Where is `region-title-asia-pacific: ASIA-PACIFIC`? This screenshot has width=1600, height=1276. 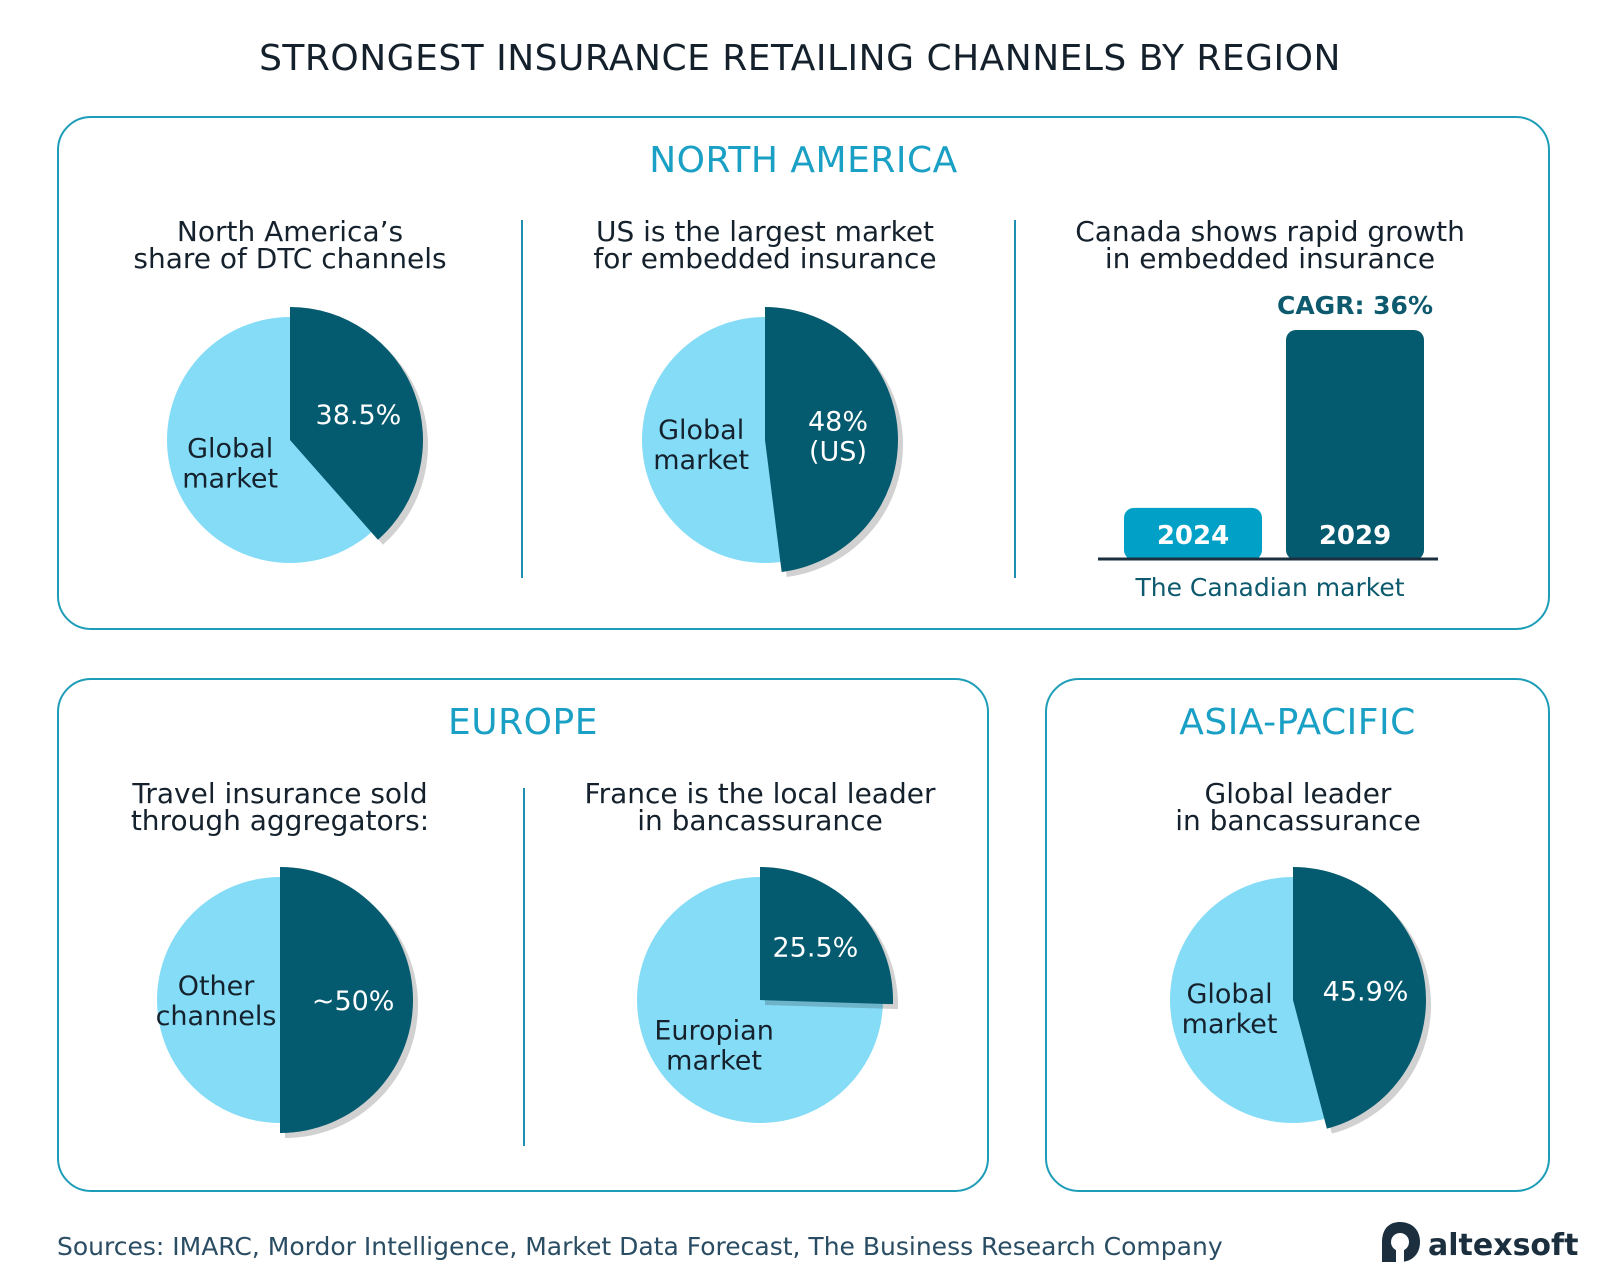 region-title-asia-pacific: ASIA-PACIFIC is located at coordinates (1297, 722).